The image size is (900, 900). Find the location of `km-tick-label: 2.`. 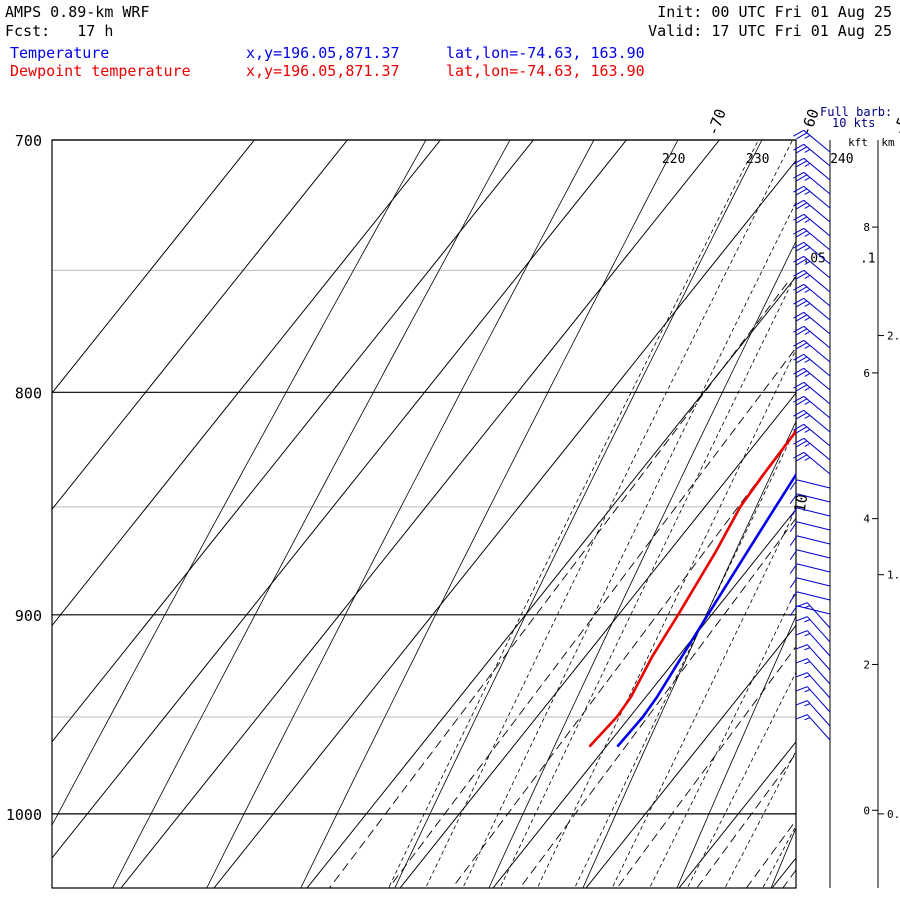

km-tick-label: 2. is located at coordinates (893, 336).